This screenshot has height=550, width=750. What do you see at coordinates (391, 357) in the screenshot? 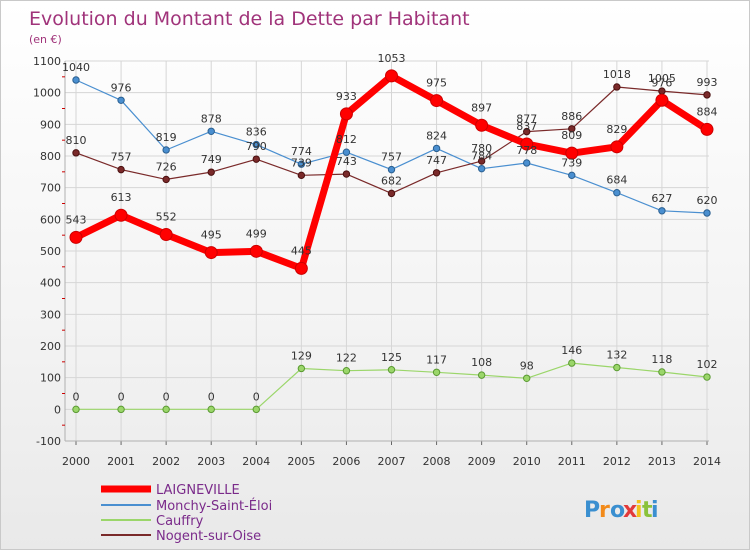
I see `data-label: 125` at bounding box center [391, 357].